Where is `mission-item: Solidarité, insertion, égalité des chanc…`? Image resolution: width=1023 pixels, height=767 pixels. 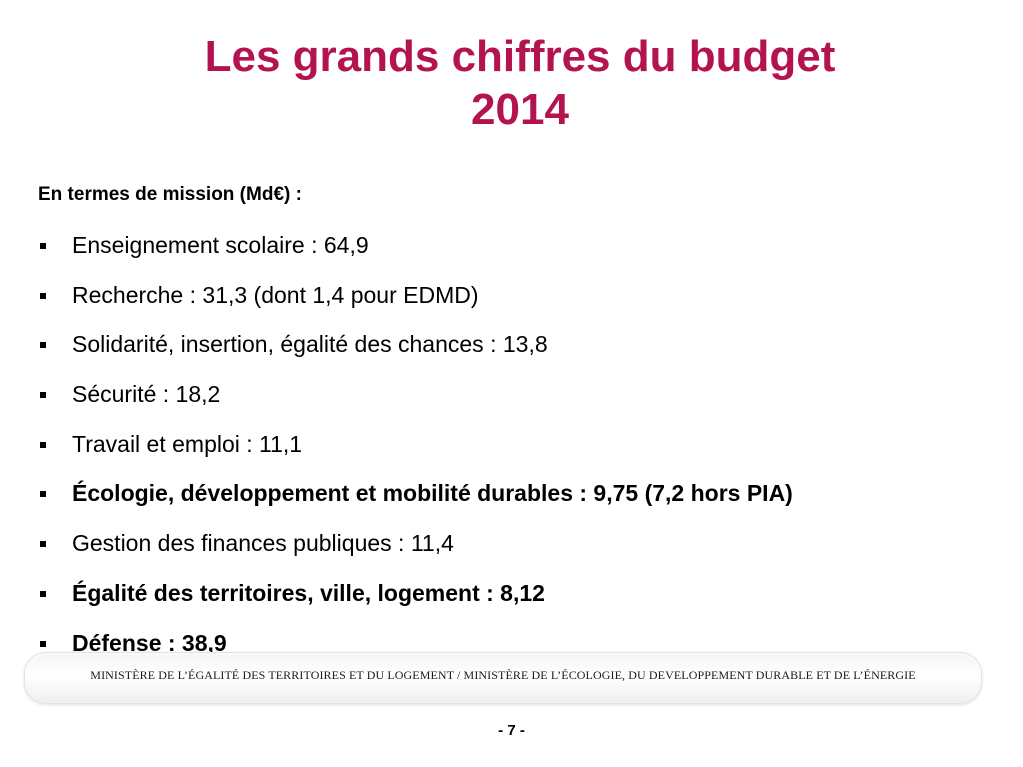 mission-item: Solidarité, insertion, égalité des chanc… is located at coordinates (511, 346).